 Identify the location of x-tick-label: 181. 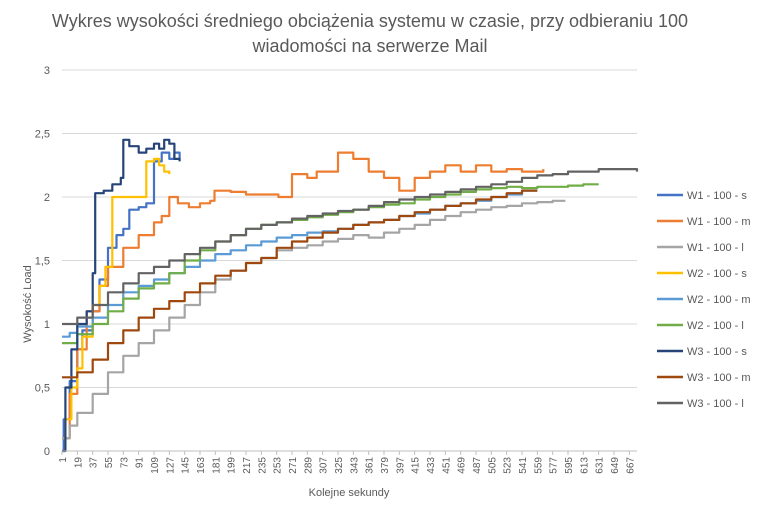
(216, 465).